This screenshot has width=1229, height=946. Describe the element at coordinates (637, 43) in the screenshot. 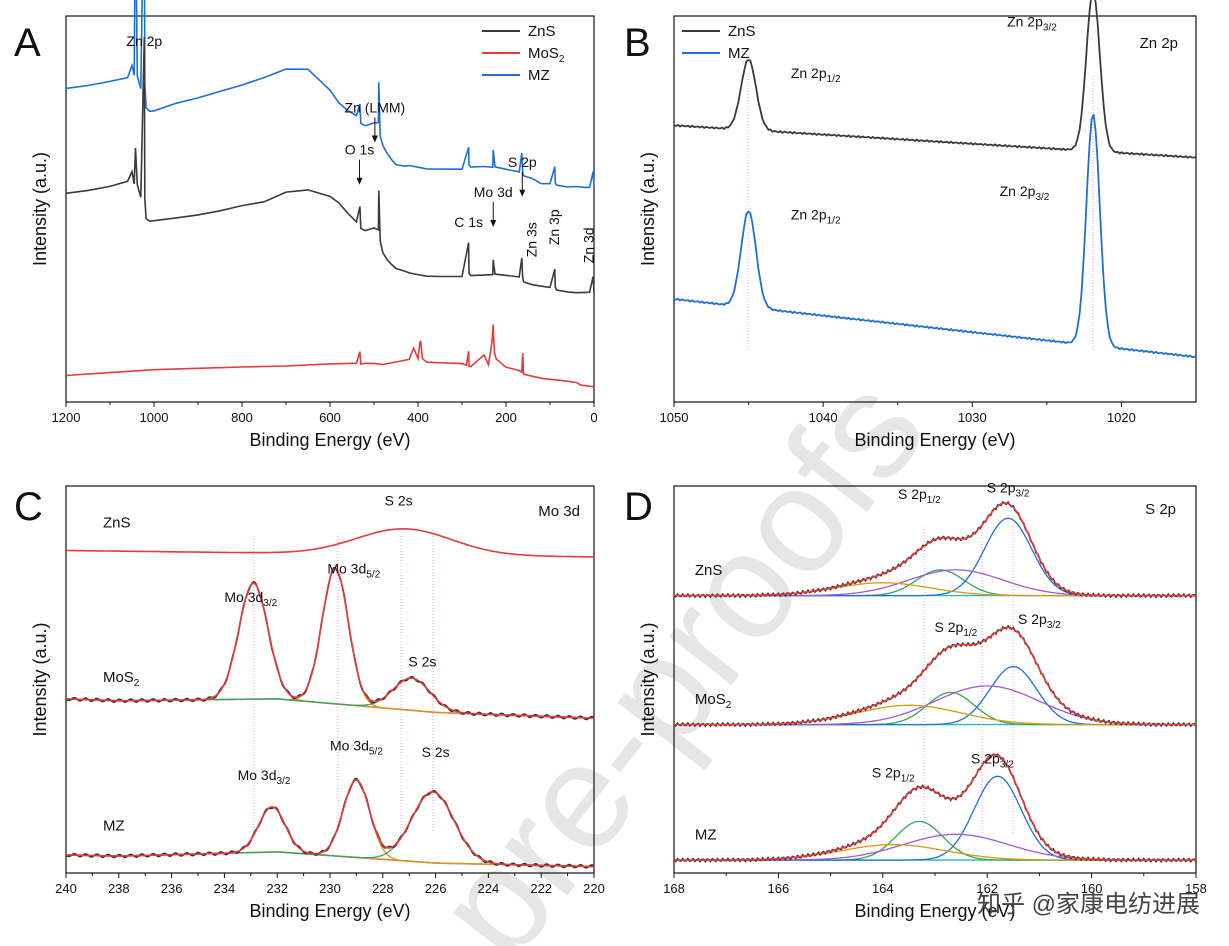

I see `panel-letter: B` at that location.